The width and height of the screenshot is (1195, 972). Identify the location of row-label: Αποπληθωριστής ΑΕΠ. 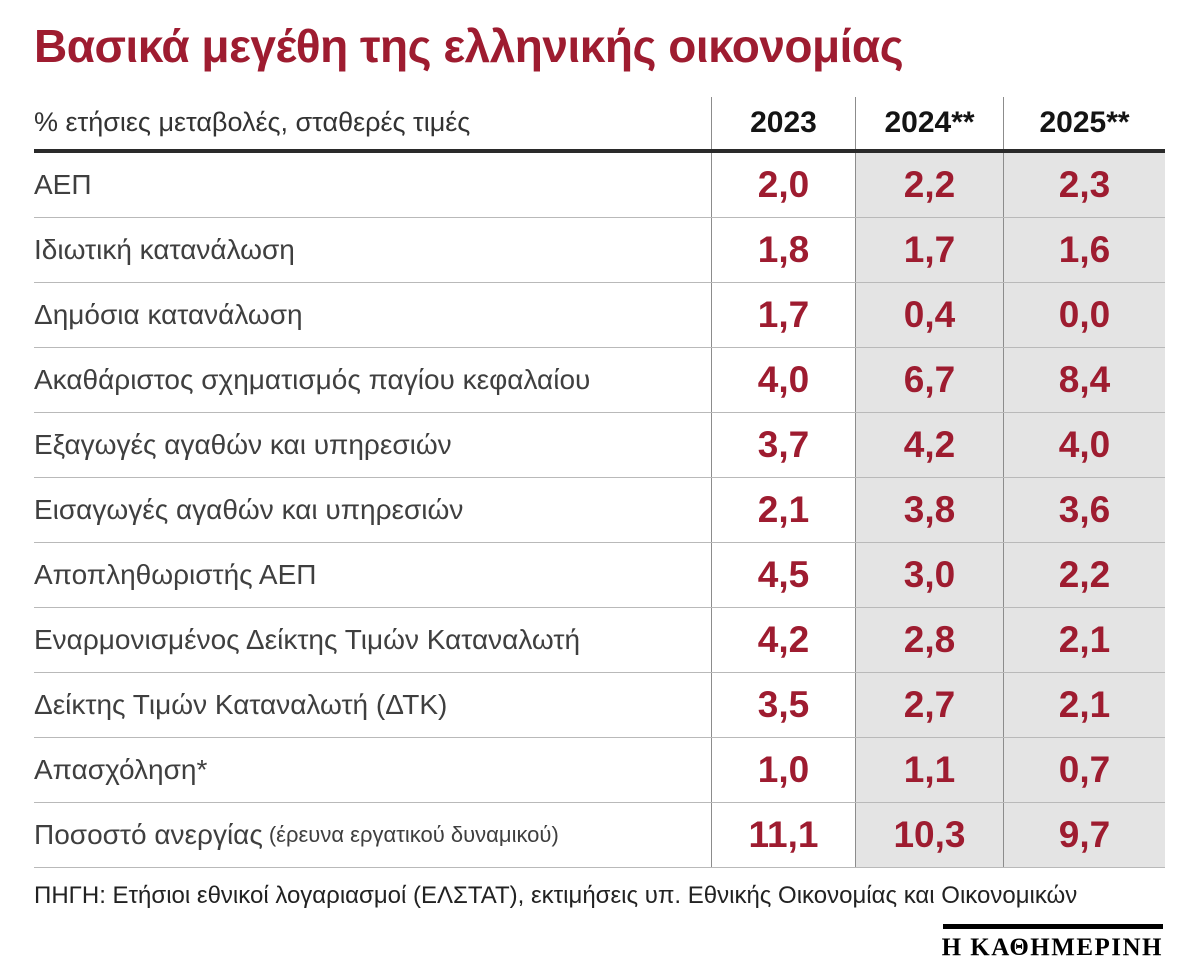
(175, 574).